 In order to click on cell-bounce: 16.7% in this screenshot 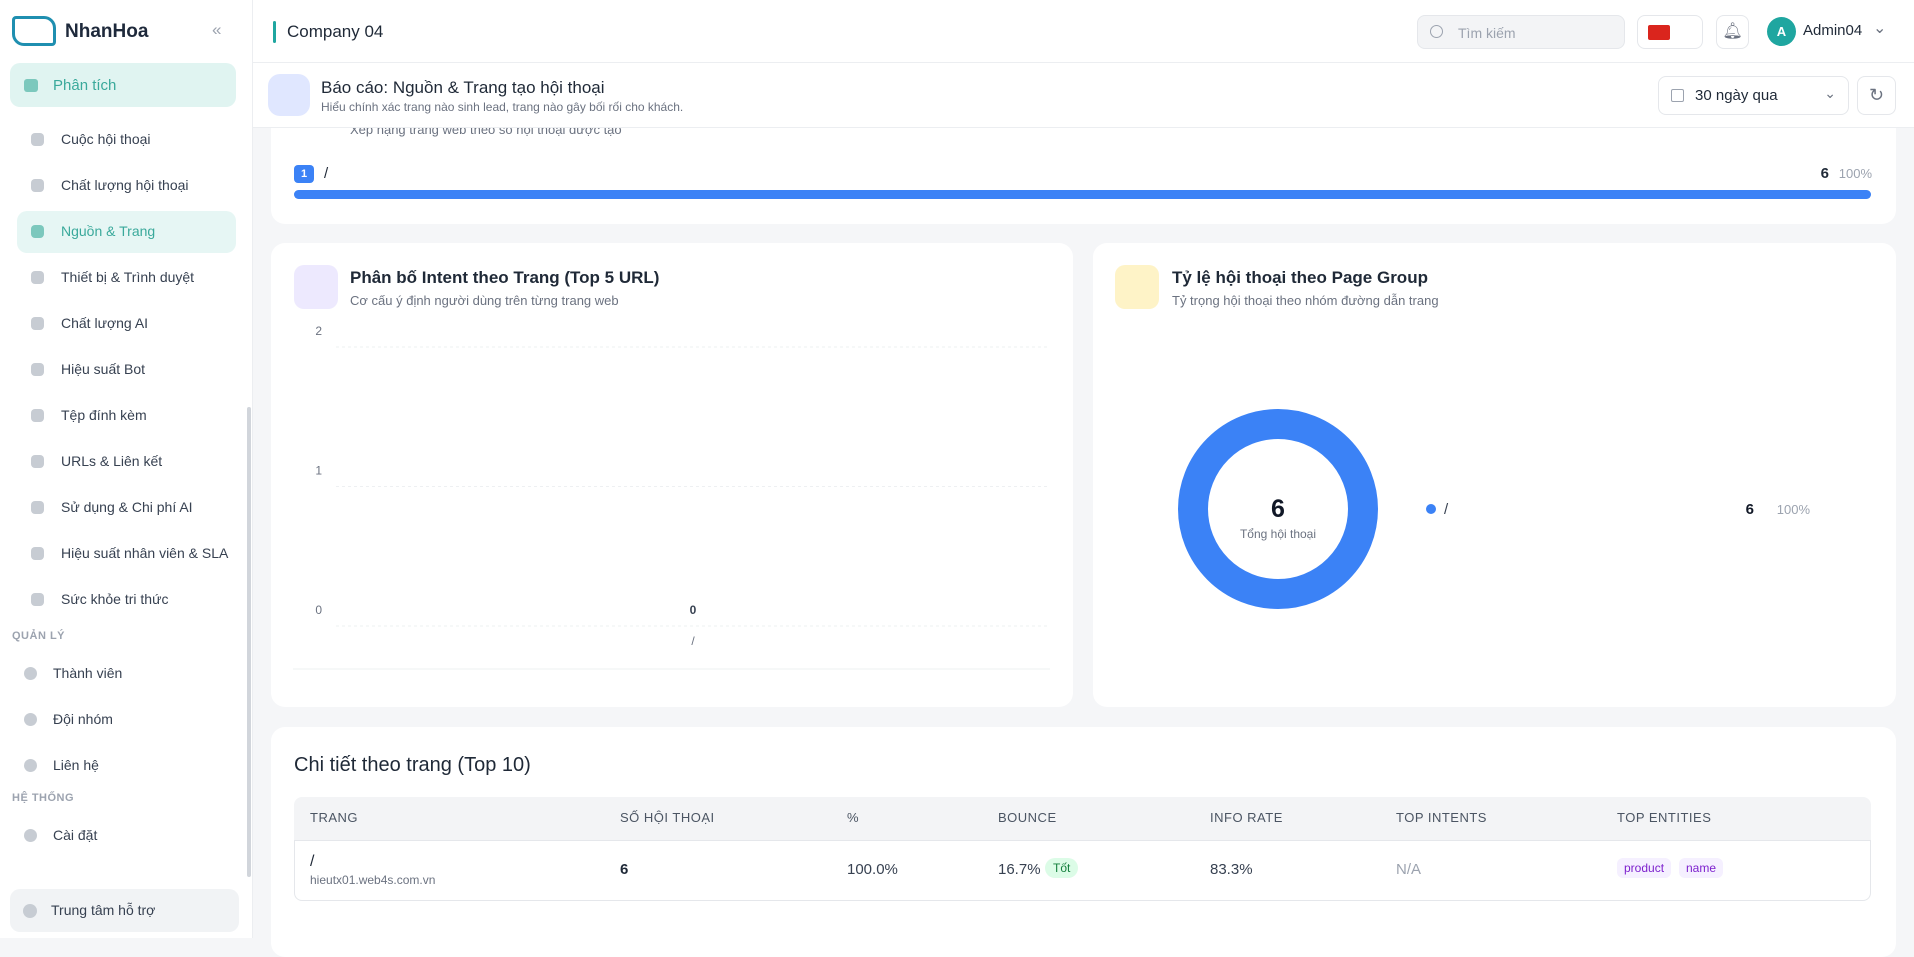, I will do `click(1019, 869)`.